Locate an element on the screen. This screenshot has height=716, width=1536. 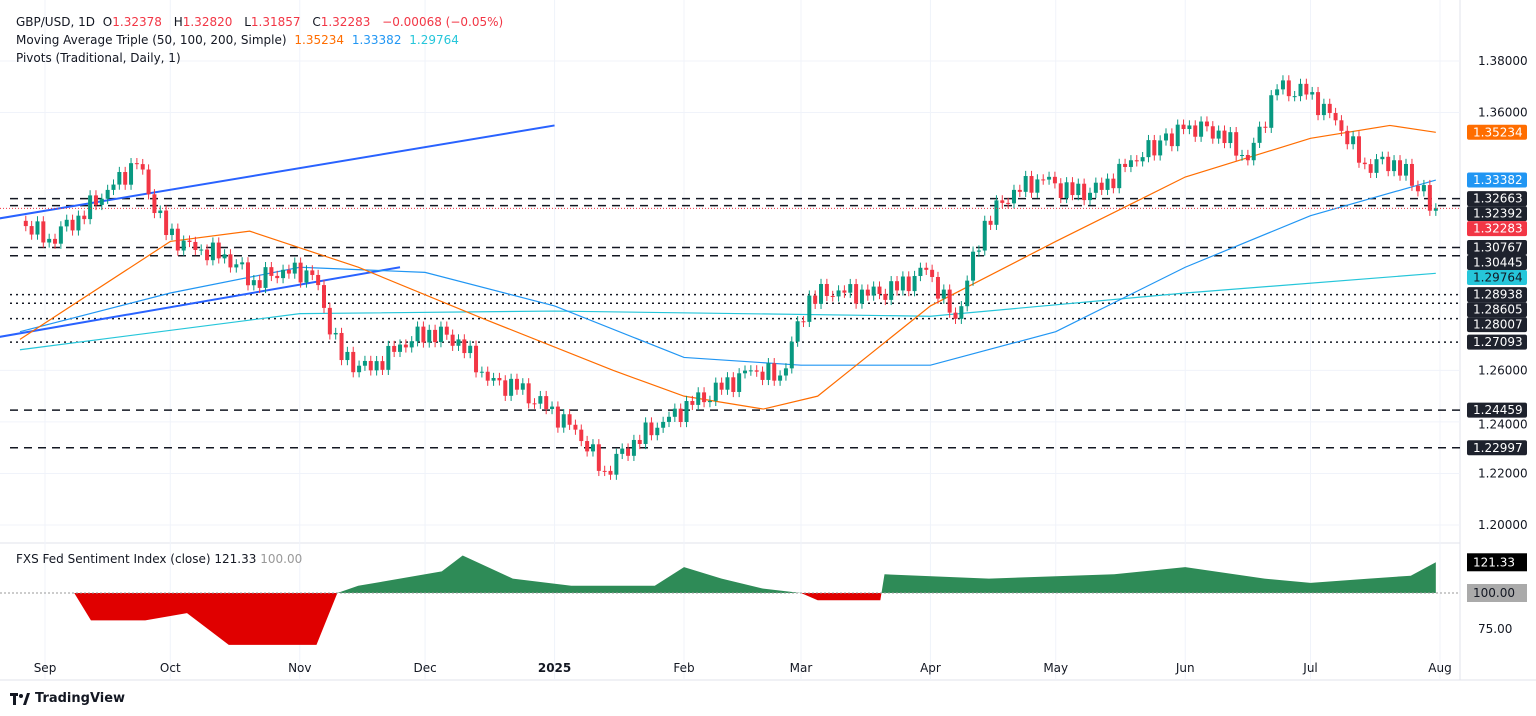
y-tick-label: 1.36000 is located at coordinates (1503, 113).